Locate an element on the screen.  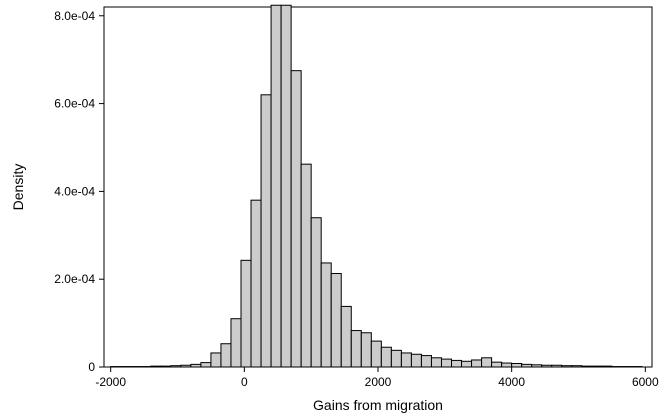
y-tick-label: 0 is located at coordinates (91, 367).